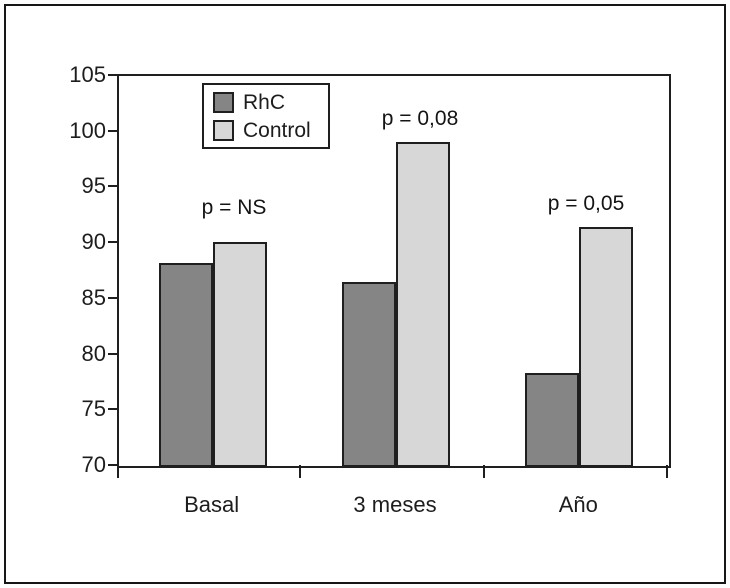 Image resolution: width=730 pixels, height=588 pixels. I want to click on y-tick-label: 105, so click(87, 74).